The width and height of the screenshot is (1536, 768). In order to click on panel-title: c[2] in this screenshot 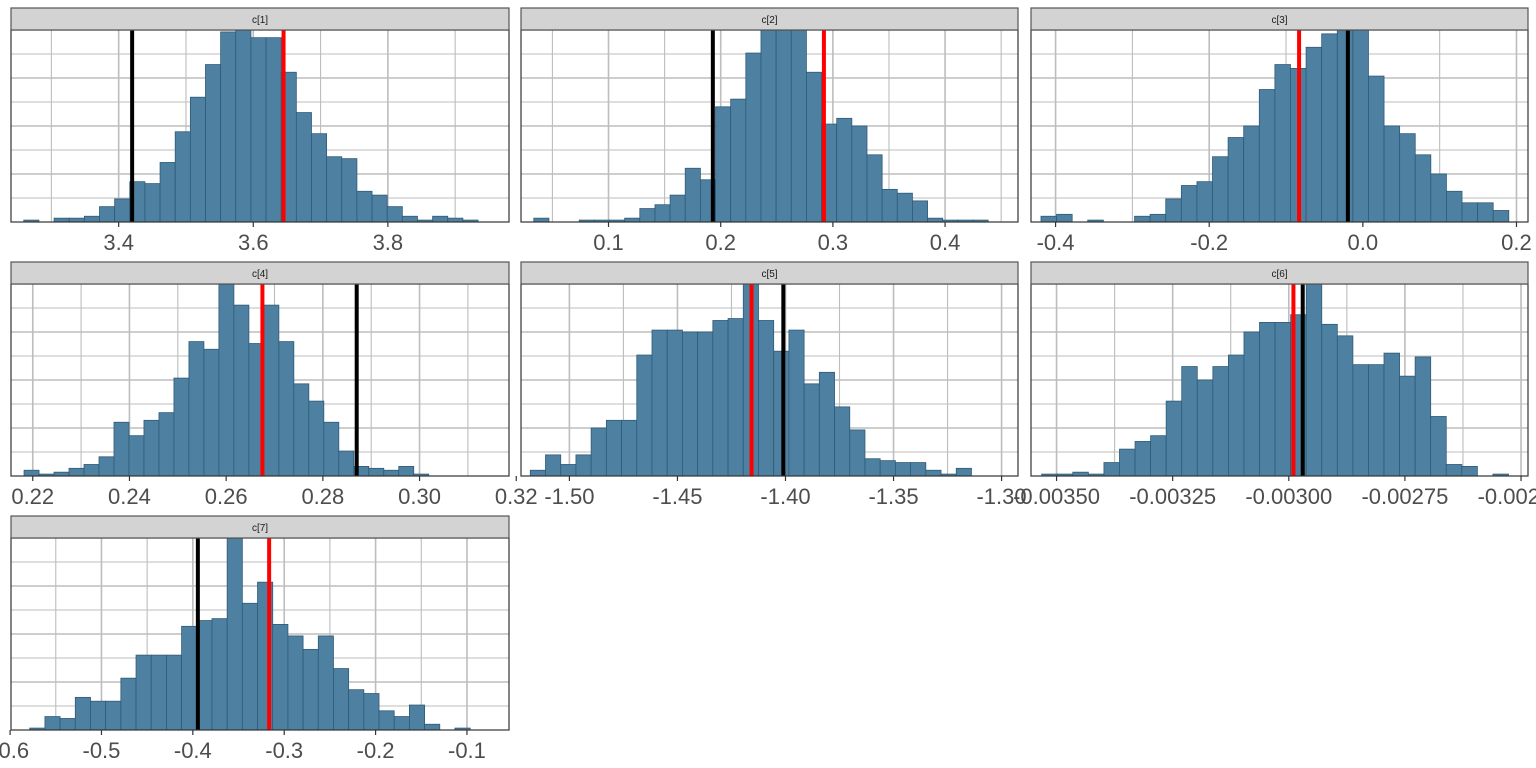, I will do `click(769, 20)`.